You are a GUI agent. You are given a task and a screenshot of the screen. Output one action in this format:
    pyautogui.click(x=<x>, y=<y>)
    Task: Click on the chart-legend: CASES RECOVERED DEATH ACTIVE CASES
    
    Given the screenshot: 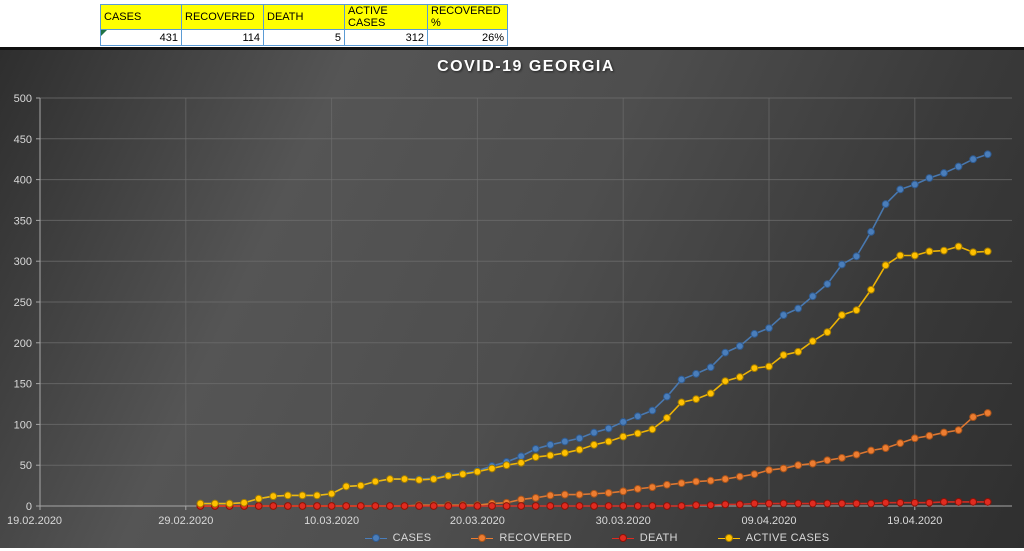 What is the action you would take?
    pyautogui.click(x=512, y=538)
    